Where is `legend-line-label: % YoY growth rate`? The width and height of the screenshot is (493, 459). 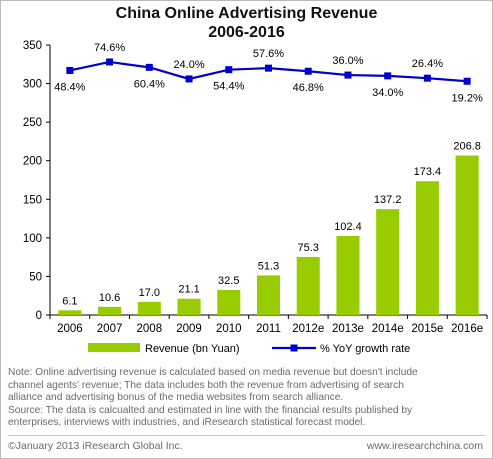
legend-line-label: % YoY growth rate is located at coordinates (365, 349).